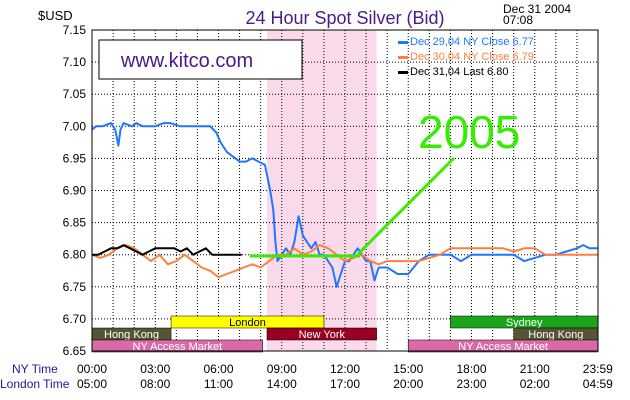 This screenshot has height=400, width=630. Describe the element at coordinates (537, 9) in the screenshot. I see `date-line-1: Dec 31 2004` at that location.